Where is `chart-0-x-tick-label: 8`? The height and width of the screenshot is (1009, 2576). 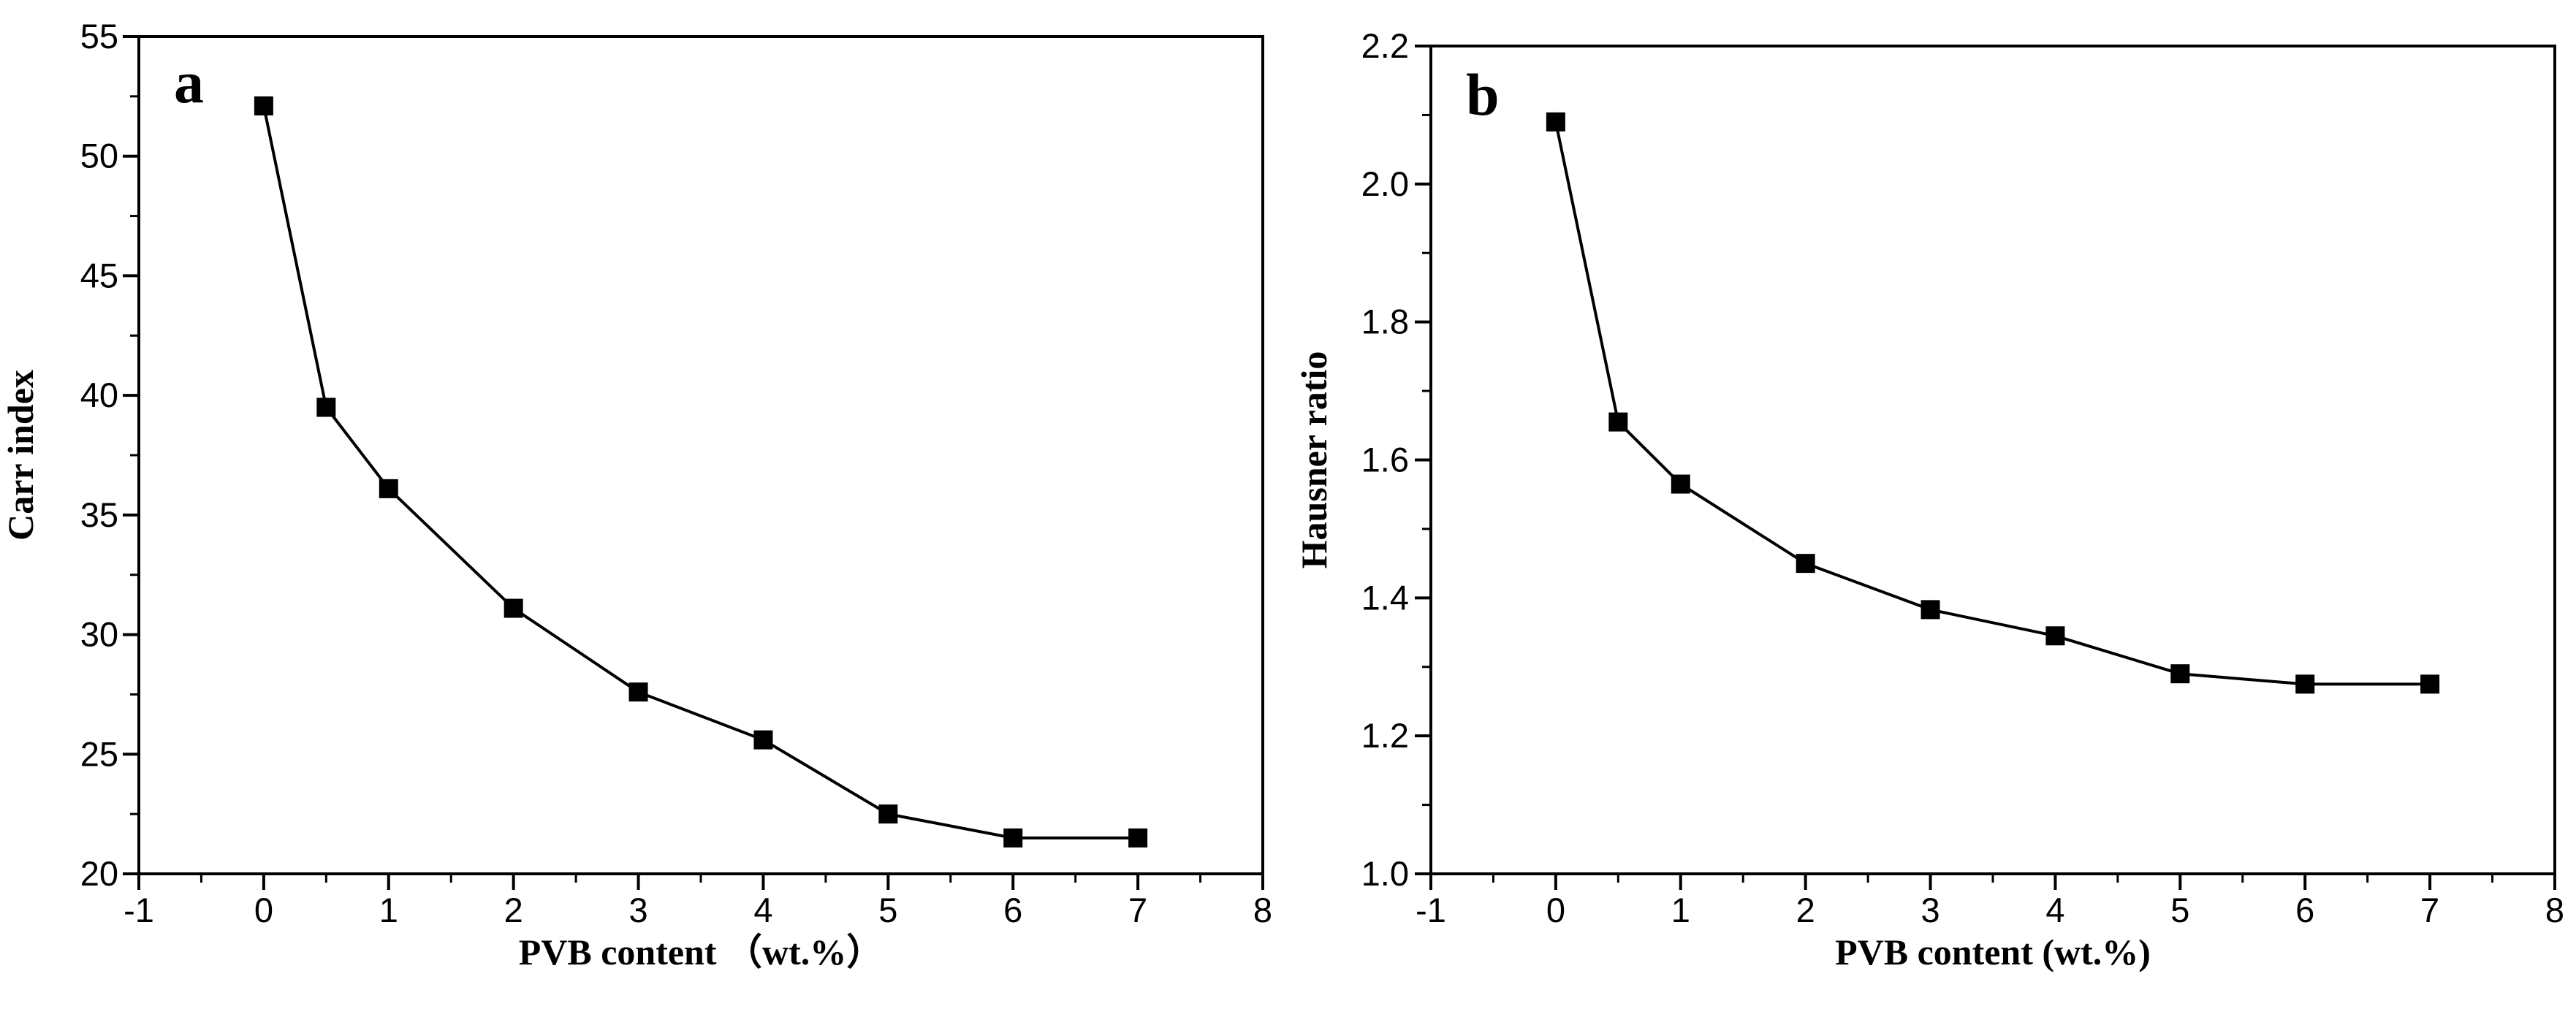
chart-0-x-tick-label: 8 is located at coordinates (1262, 910).